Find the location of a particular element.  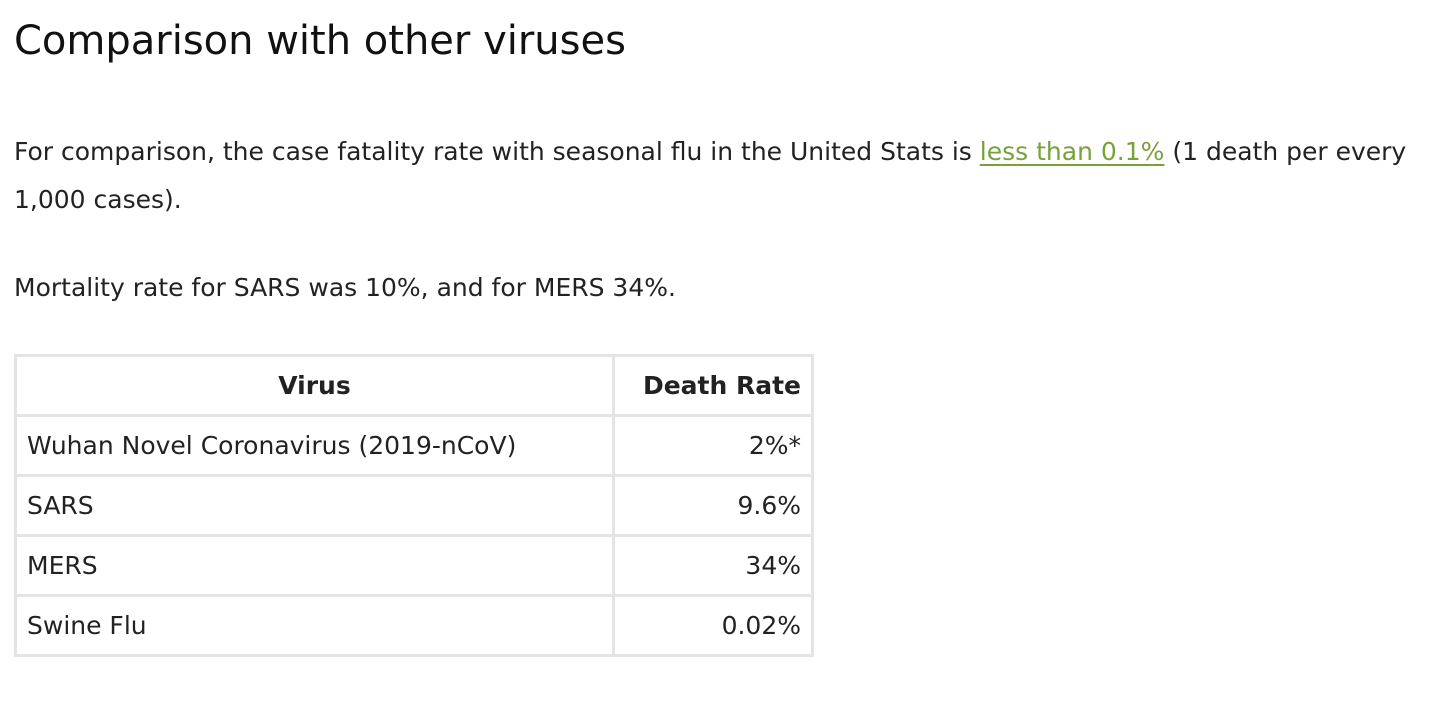

death-rate-cell: 9.6% is located at coordinates (713, 505).